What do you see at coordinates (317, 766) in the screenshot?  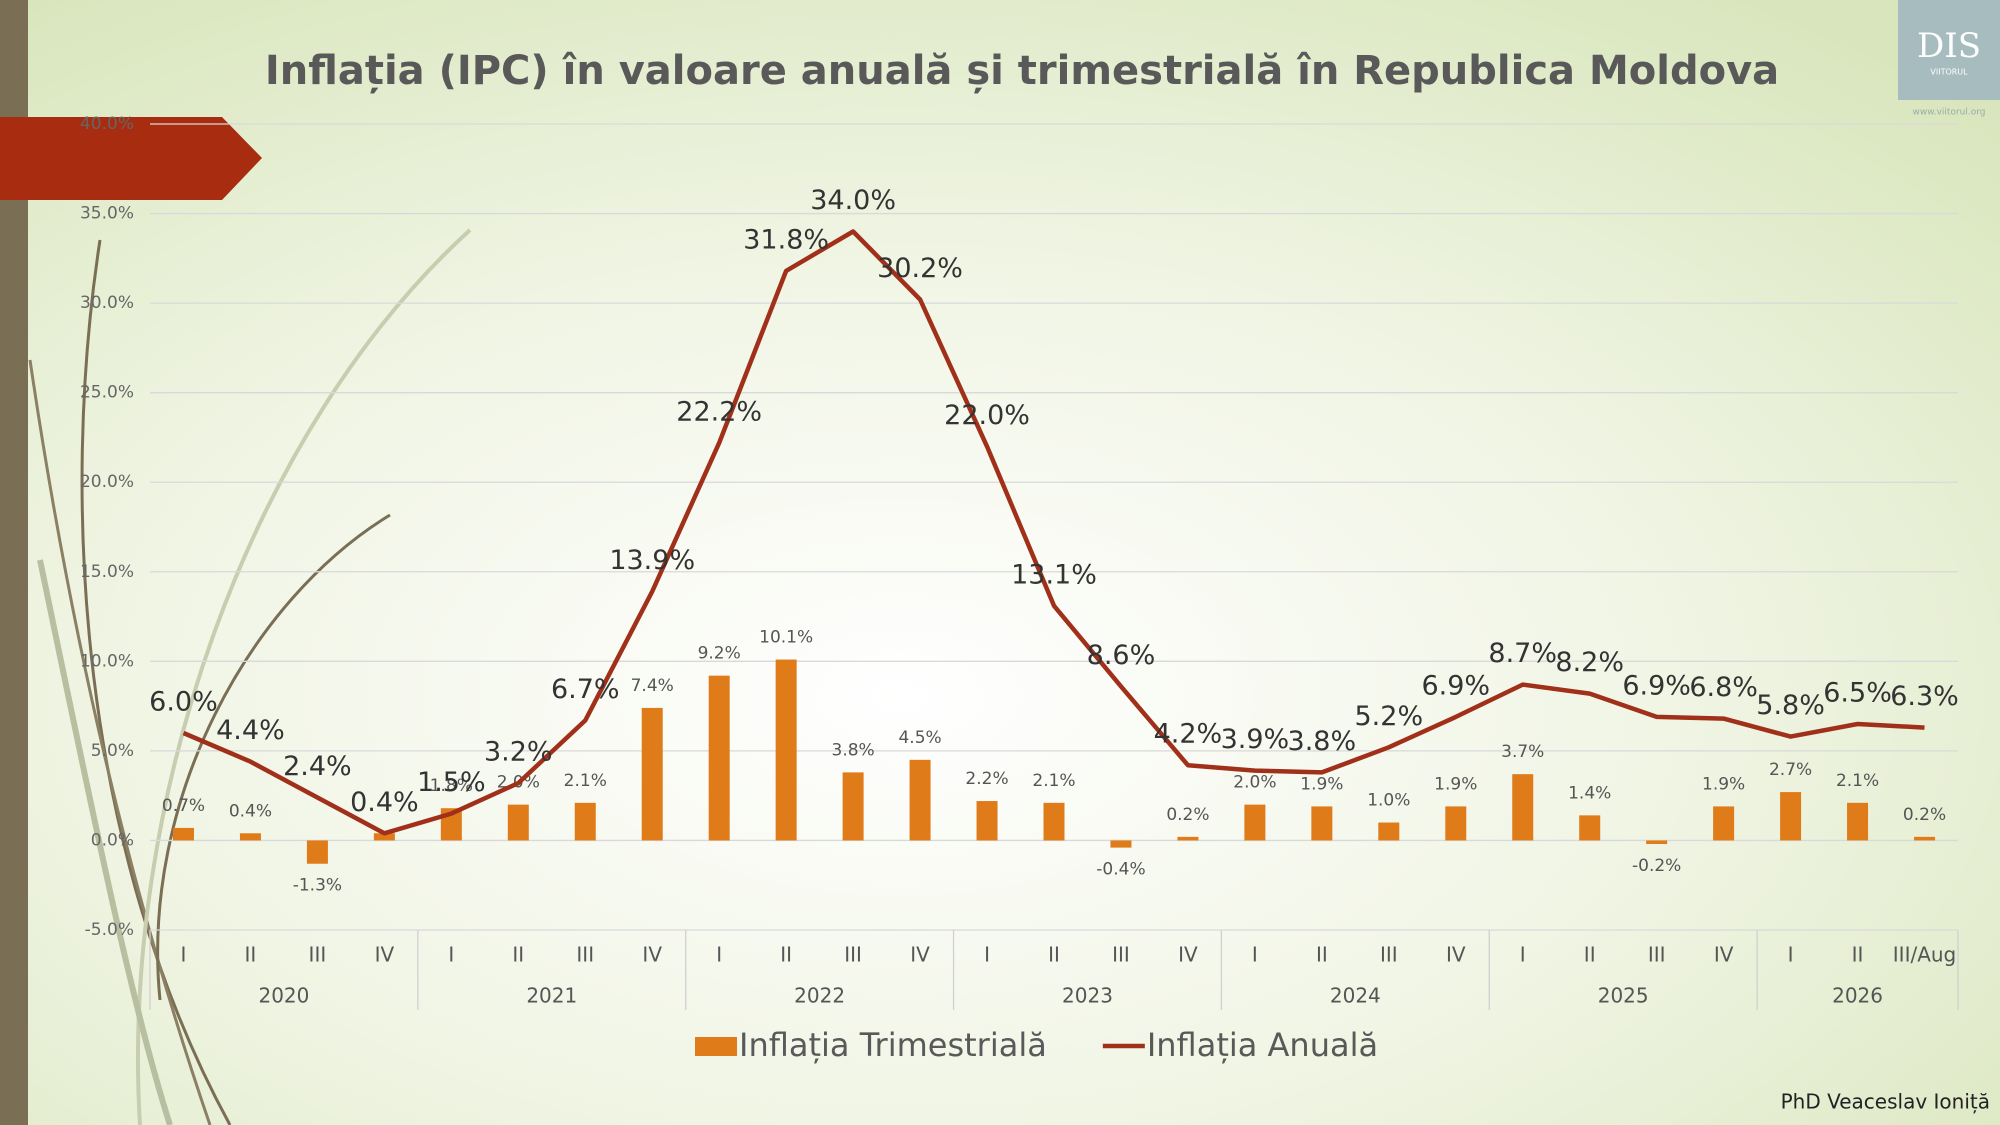 I see `line-value-label: 2.4%` at bounding box center [317, 766].